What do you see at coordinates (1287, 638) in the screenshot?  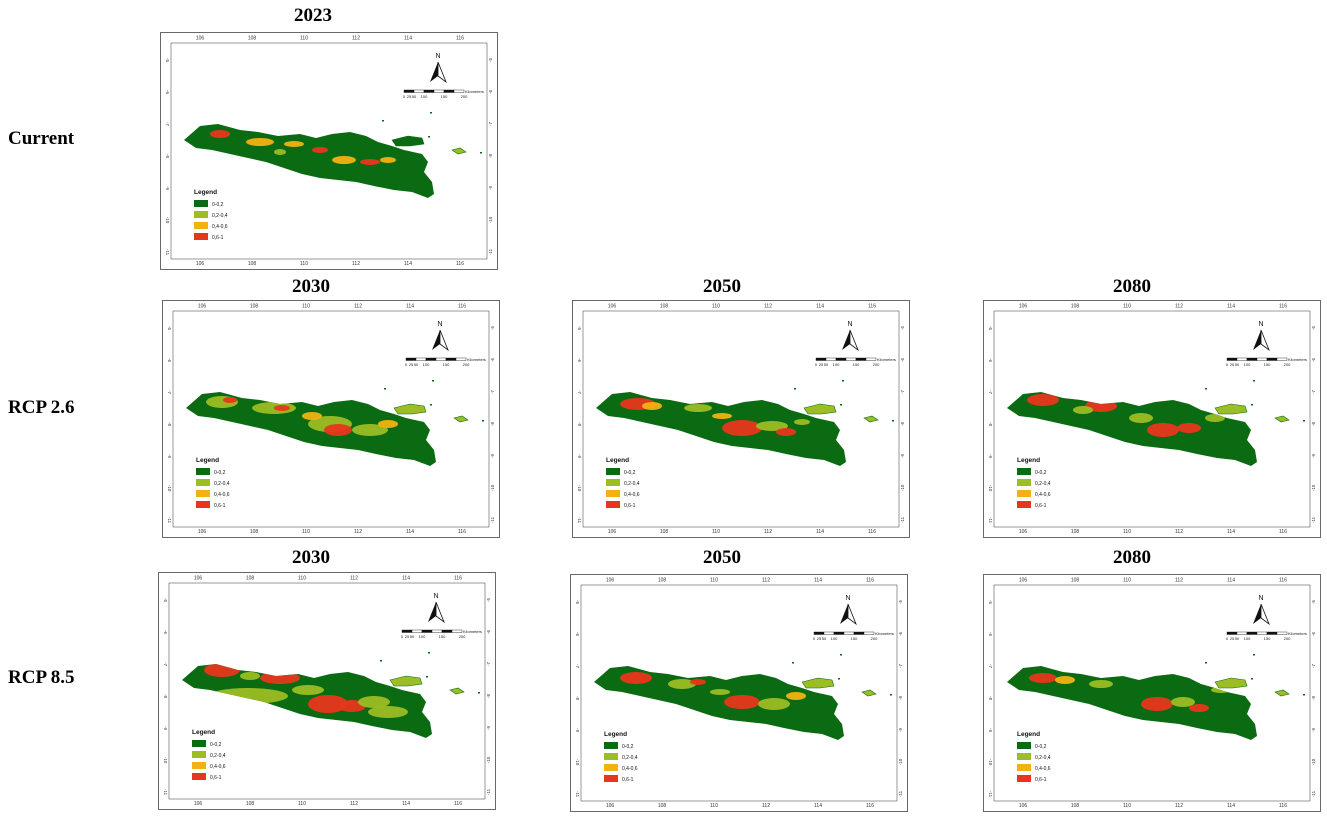 I see `scale-tick-label: 200` at bounding box center [1287, 638].